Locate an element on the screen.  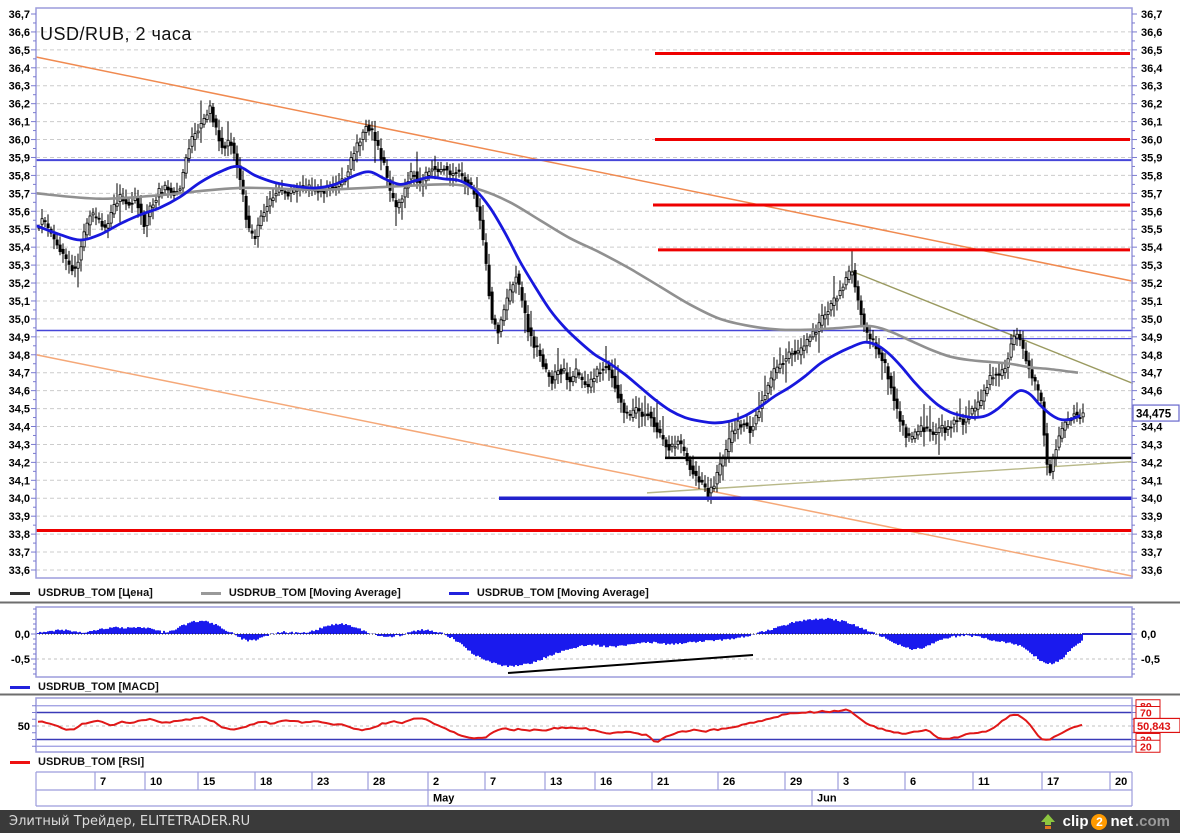
price-tag-value: 34,475 is located at coordinates (1154, 415).